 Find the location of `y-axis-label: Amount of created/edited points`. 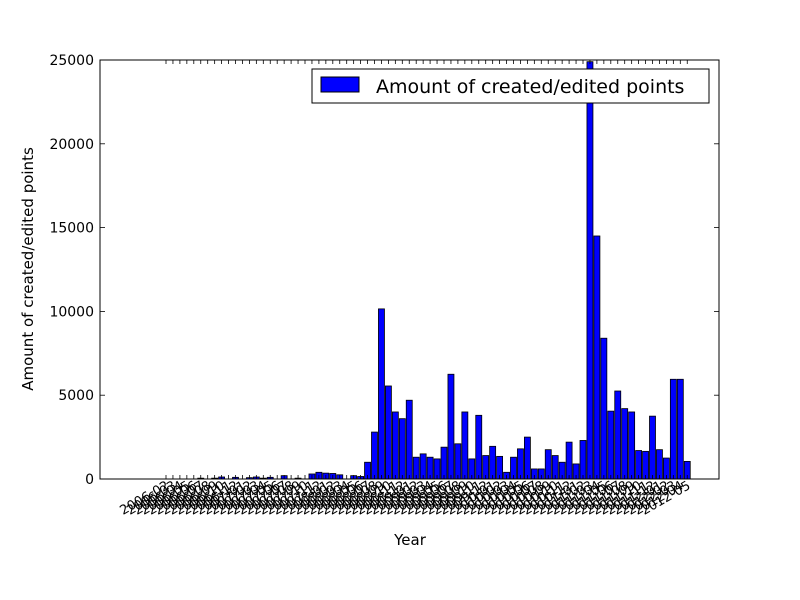

y-axis-label: Amount of created/edited points is located at coordinates (28, 269).